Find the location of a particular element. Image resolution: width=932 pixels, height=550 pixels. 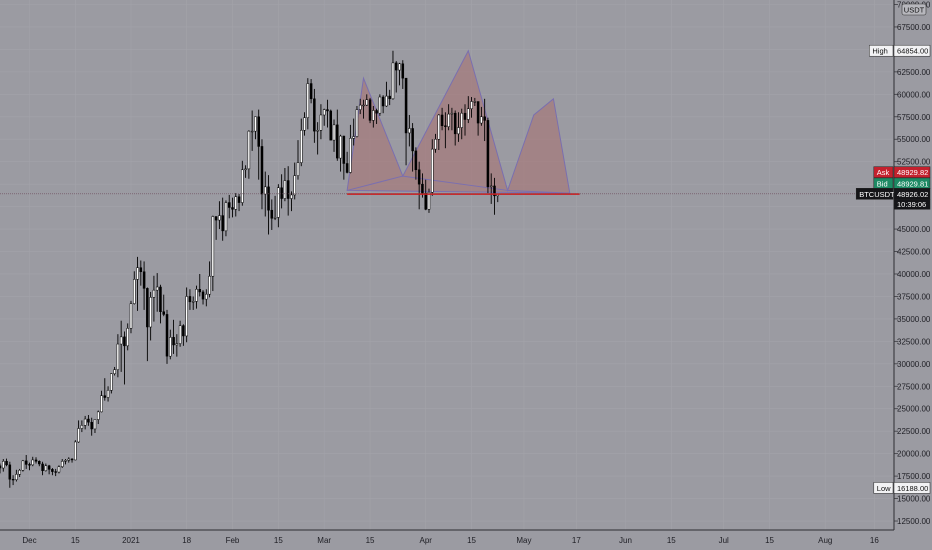

currency-badge: USDT is located at coordinates (914, 9).